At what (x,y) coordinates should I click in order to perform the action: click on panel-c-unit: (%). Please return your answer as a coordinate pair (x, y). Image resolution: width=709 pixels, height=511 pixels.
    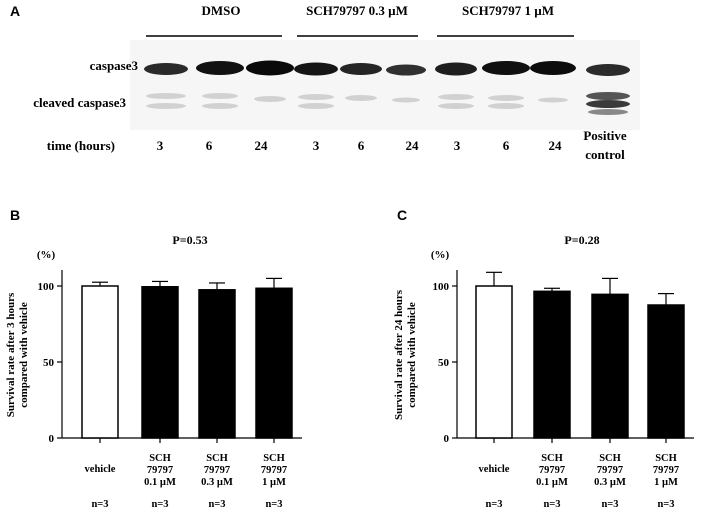
    Looking at the image, I should click on (440, 255).